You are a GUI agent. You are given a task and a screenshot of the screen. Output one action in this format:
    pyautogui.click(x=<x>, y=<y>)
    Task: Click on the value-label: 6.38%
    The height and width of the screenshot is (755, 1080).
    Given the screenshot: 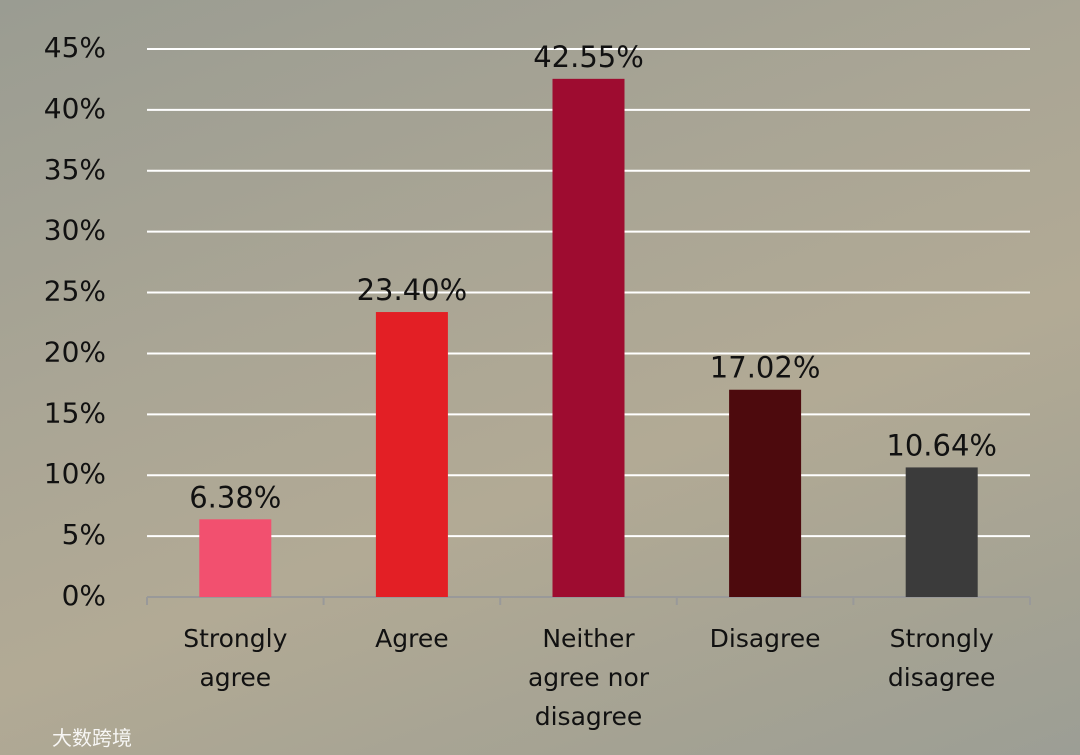 What is the action you would take?
    pyautogui.click(x=235, y=497)
    